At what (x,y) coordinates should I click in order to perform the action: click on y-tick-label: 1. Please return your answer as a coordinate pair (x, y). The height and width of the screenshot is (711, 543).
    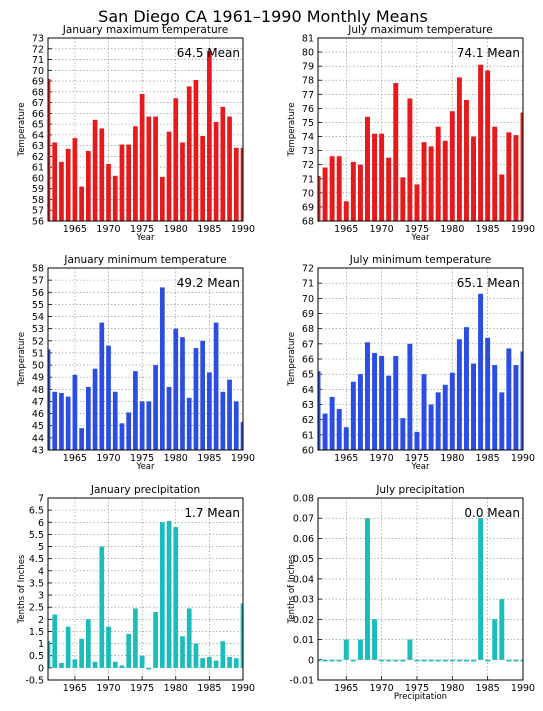
    Looking at the image, I should click on (41, 644).